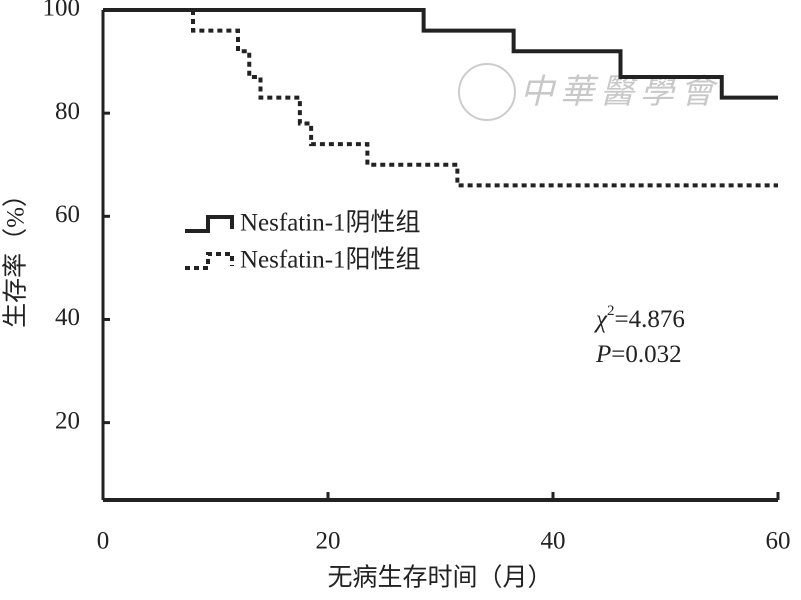 This screenshot has height=600, width=801. I want to click on x-tick-label: 0, so click(103, 541).